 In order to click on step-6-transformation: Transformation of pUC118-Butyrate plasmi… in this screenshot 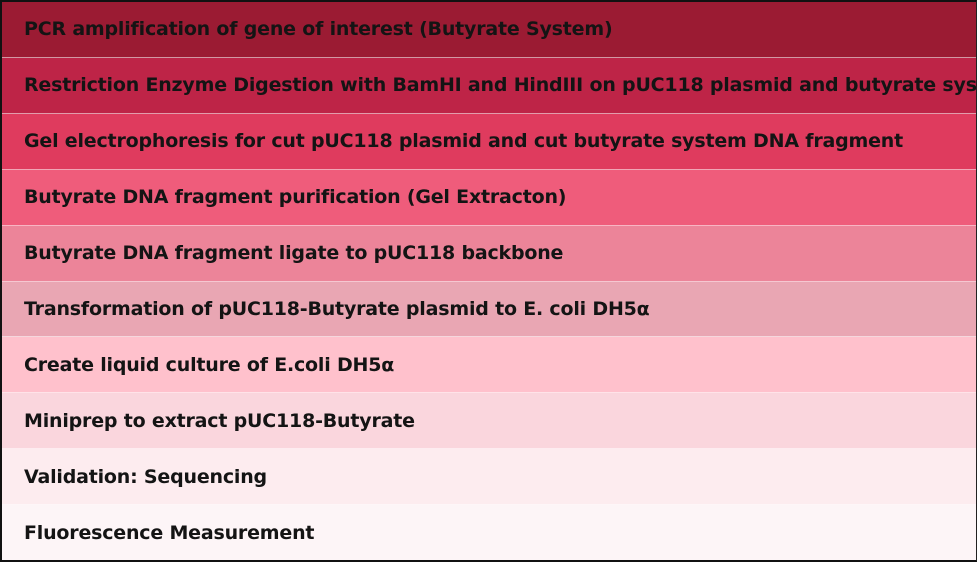, I will do `click(489, 309)`.